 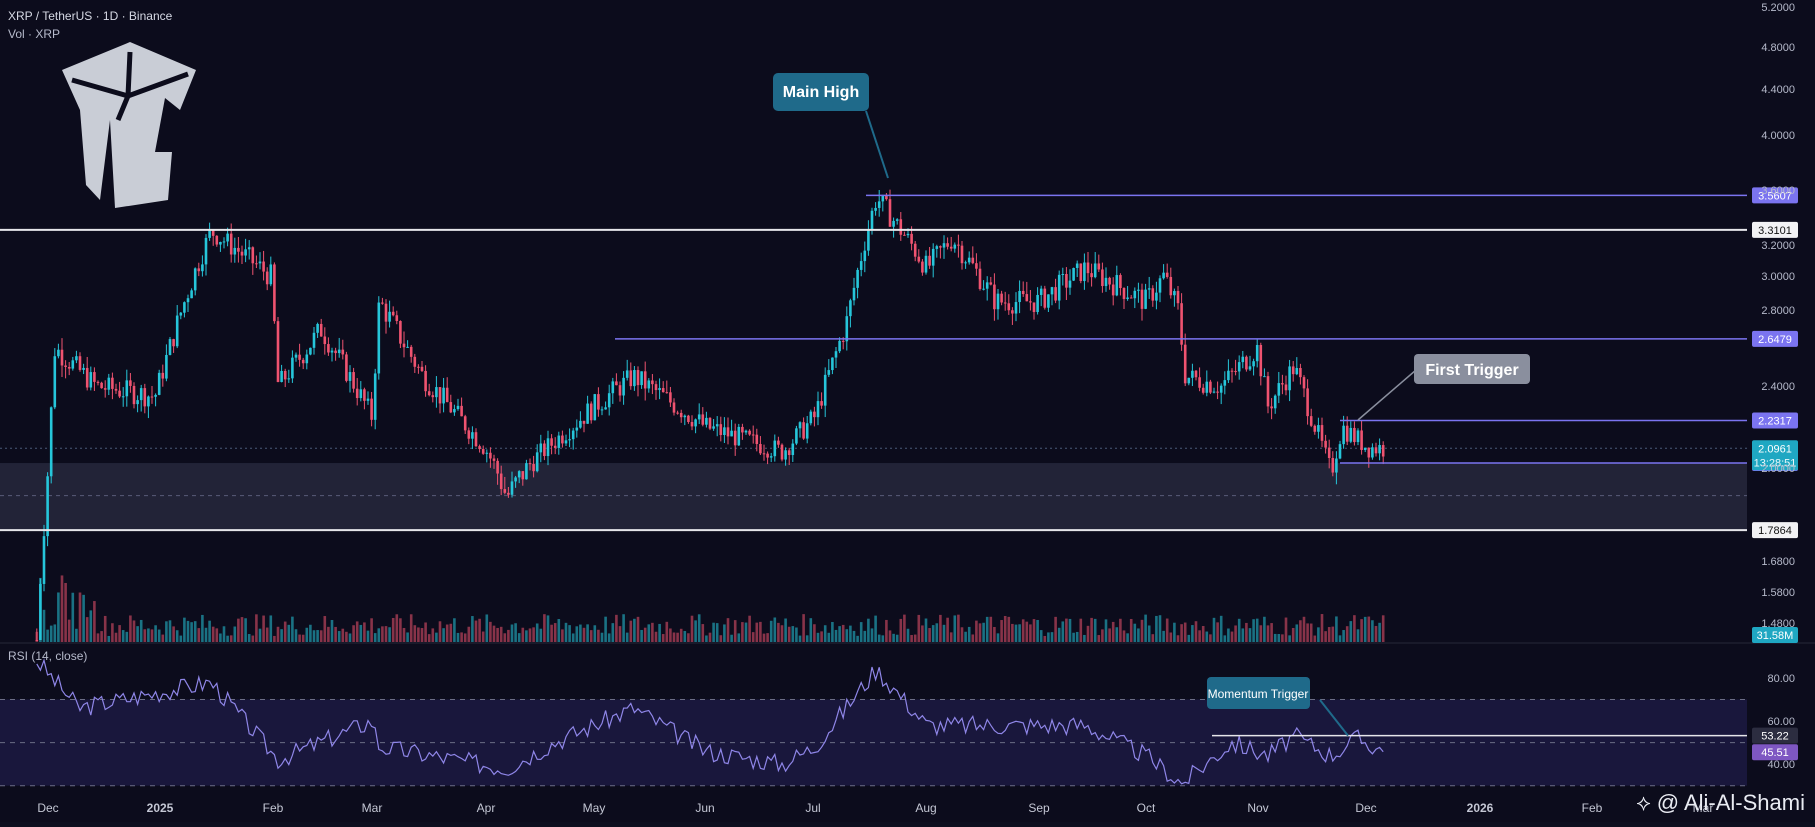 I want to click on rsi-tick-label: 60.00, so click(x=1781, y=722).